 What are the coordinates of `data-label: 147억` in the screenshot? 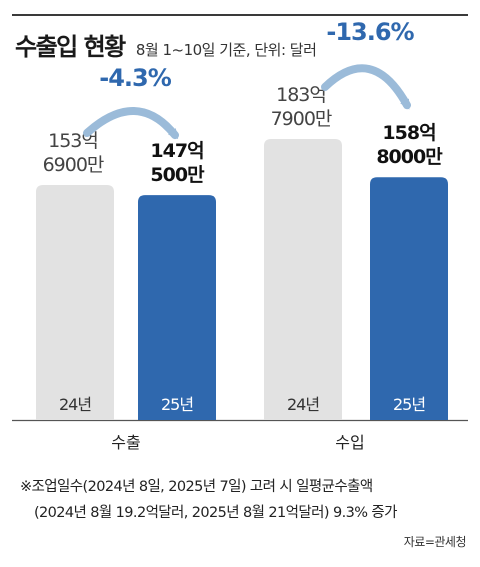 It's located at (176, 151).